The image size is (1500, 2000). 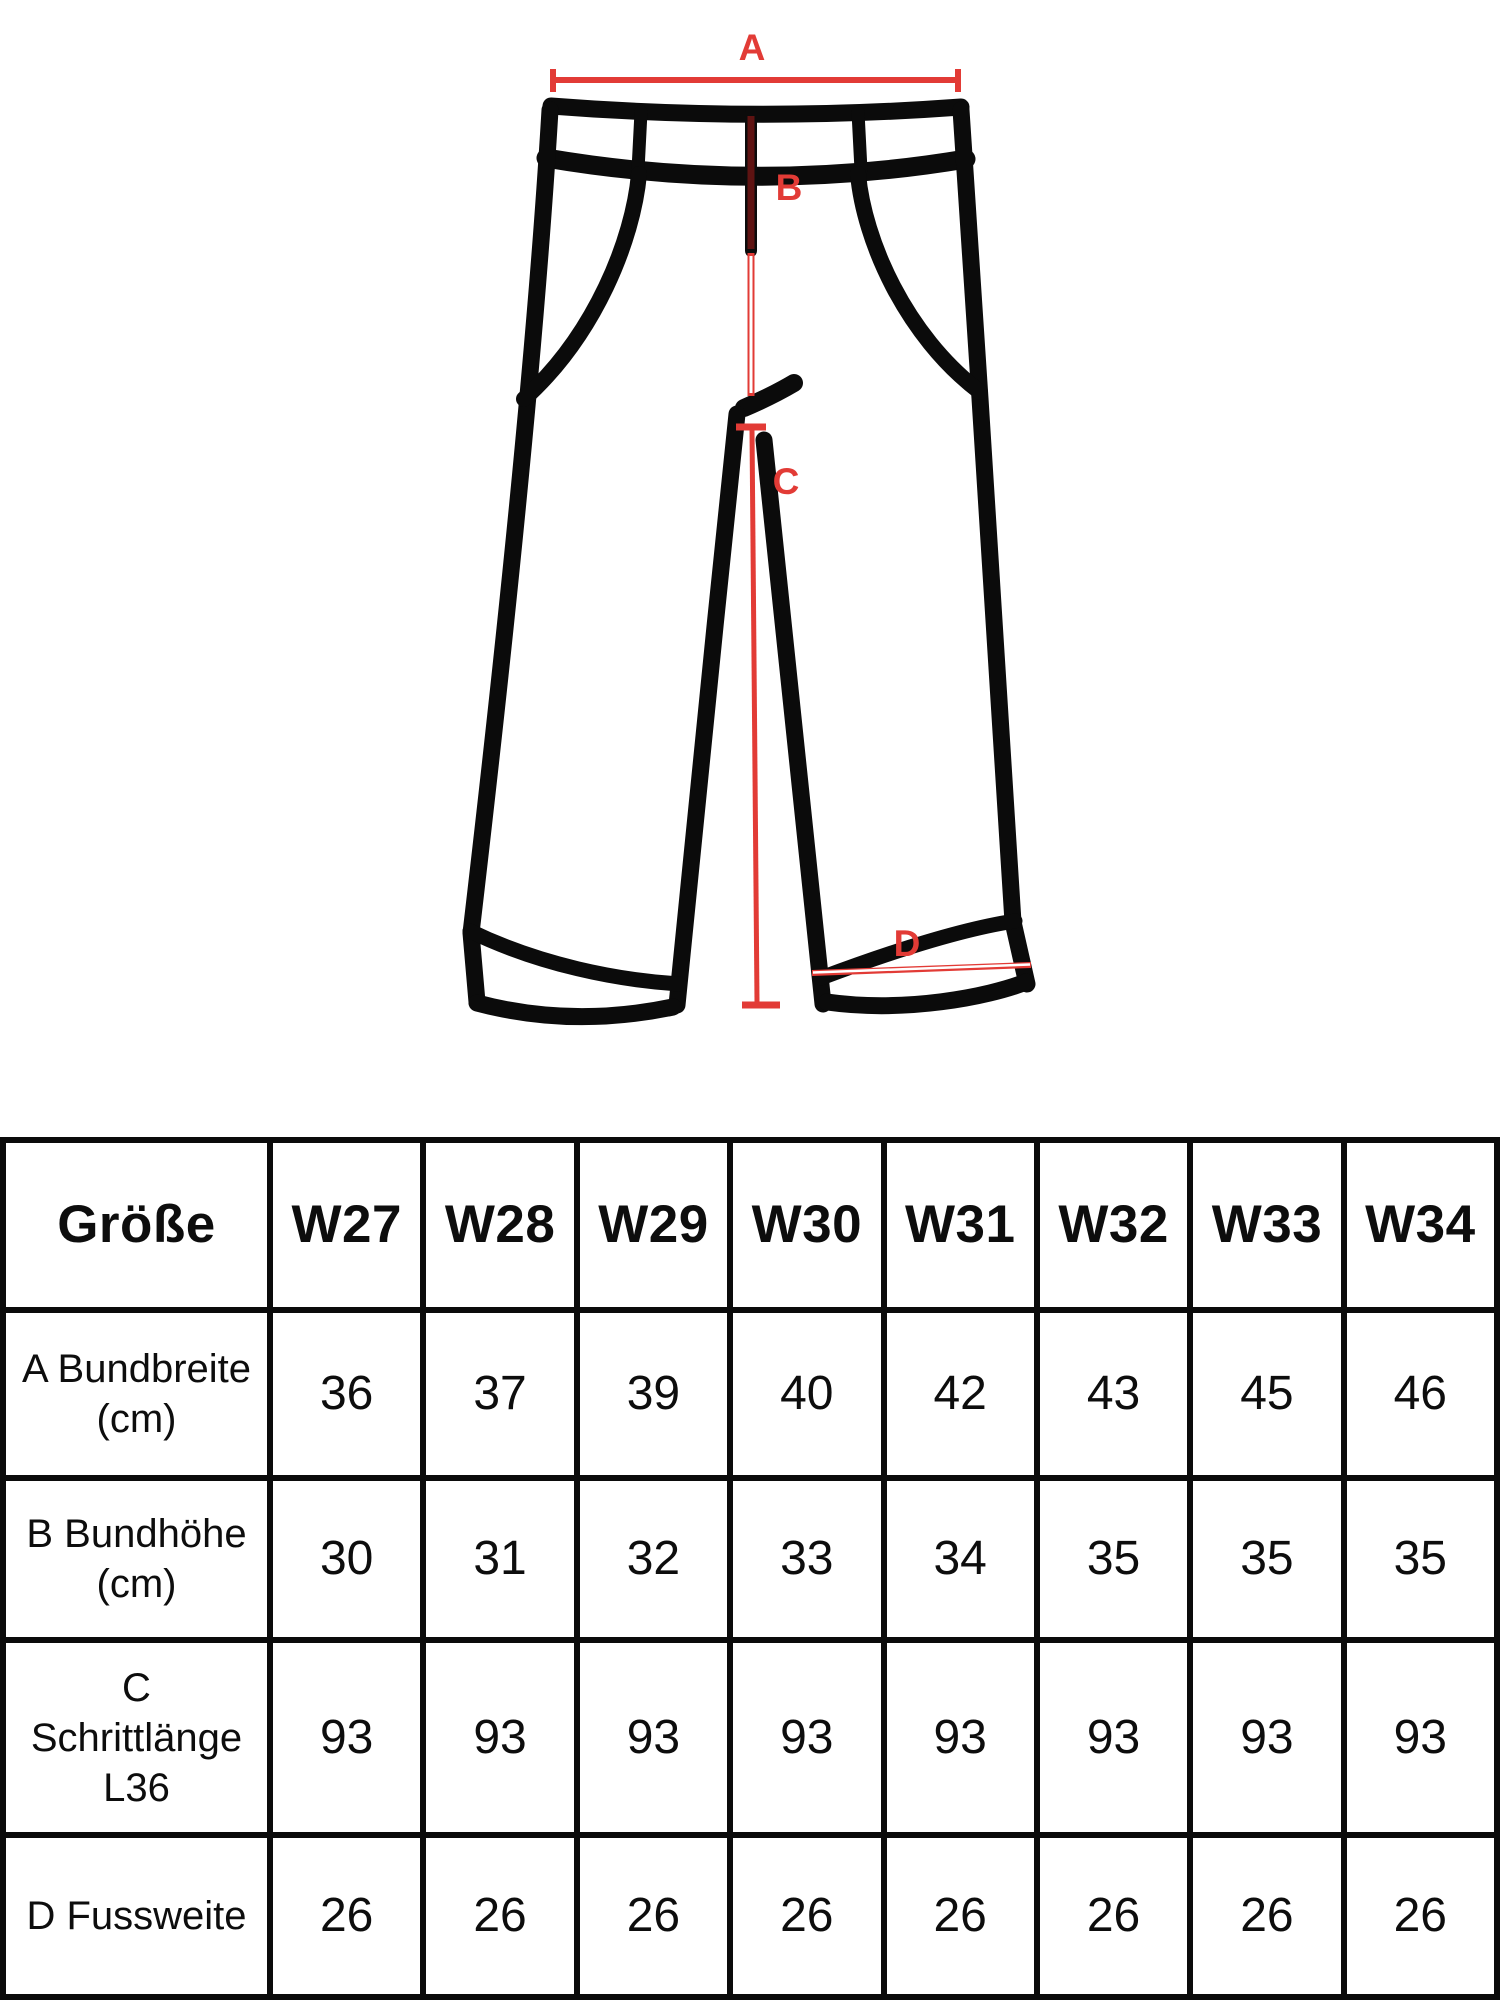 What do you see at coordinates (907, 943) in the screenshot?
I see `measure-d-label: D` at bounding box center [907, 943].